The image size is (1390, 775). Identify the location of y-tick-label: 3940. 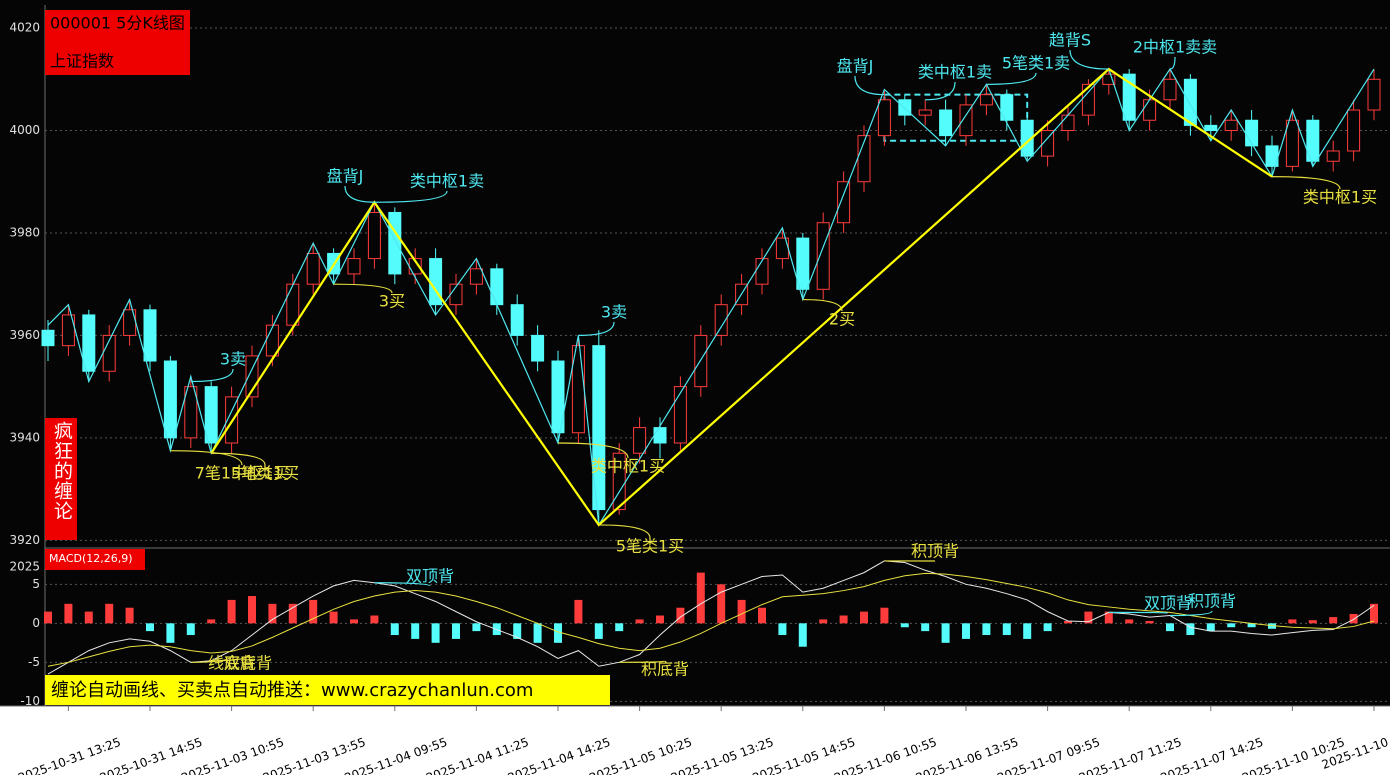
(24, 437).